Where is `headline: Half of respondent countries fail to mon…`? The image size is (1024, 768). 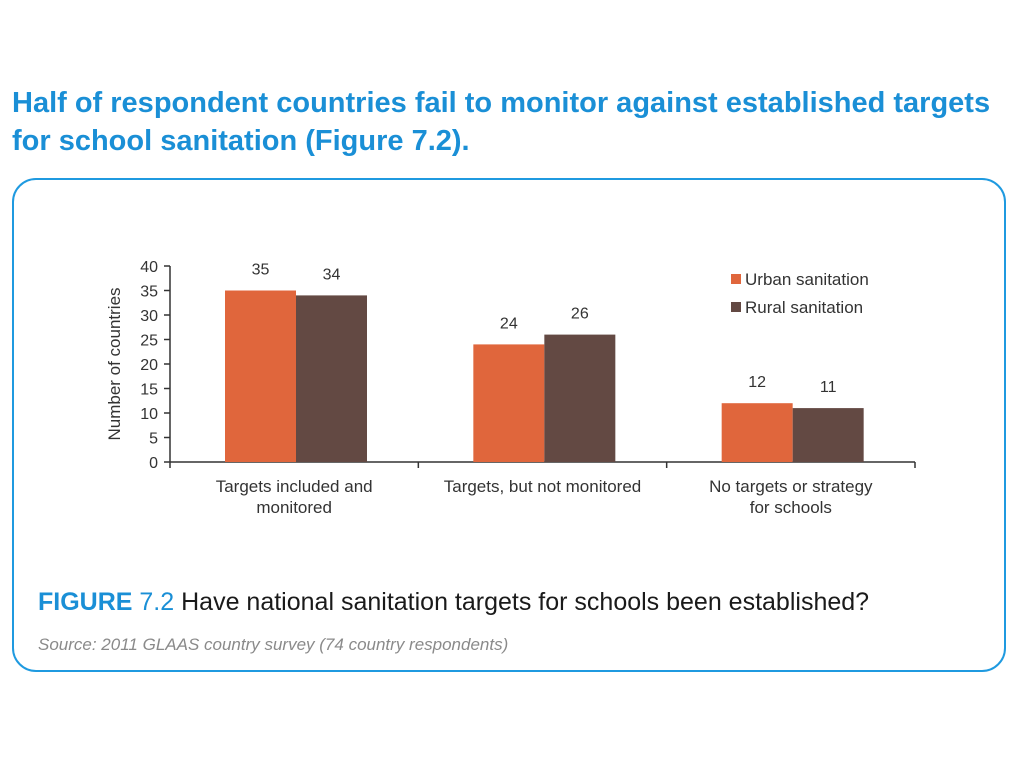 headline: Half of respondent countries fail to mon… is located at coordinates (501, 122).